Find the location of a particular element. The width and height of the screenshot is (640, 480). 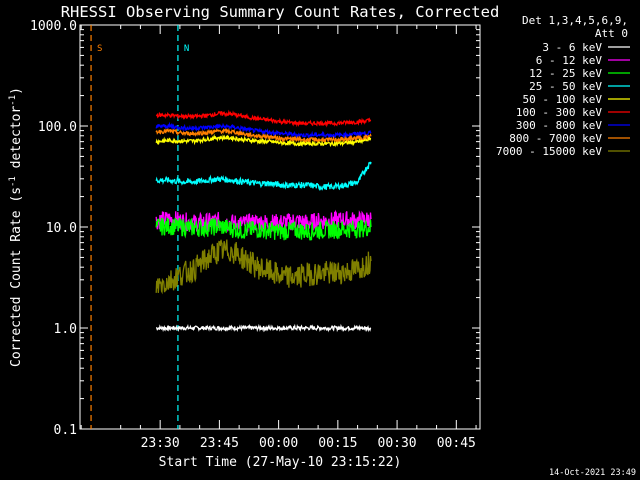

x-tick-label: 00:45 is located at coordinates (456, 443).